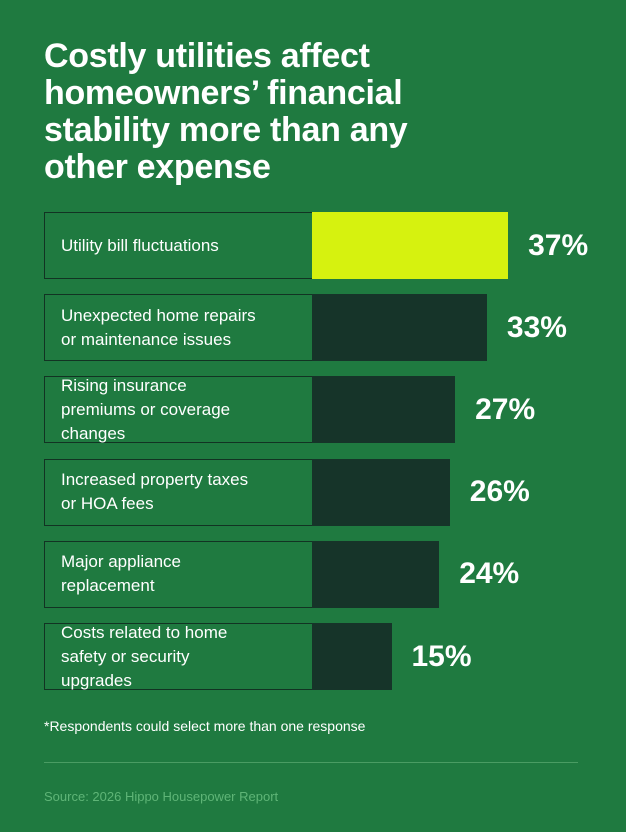 The height and width of the screenshot is (832, 626). I want to click on category-label: Major appliance replacement, so click(121, 574).